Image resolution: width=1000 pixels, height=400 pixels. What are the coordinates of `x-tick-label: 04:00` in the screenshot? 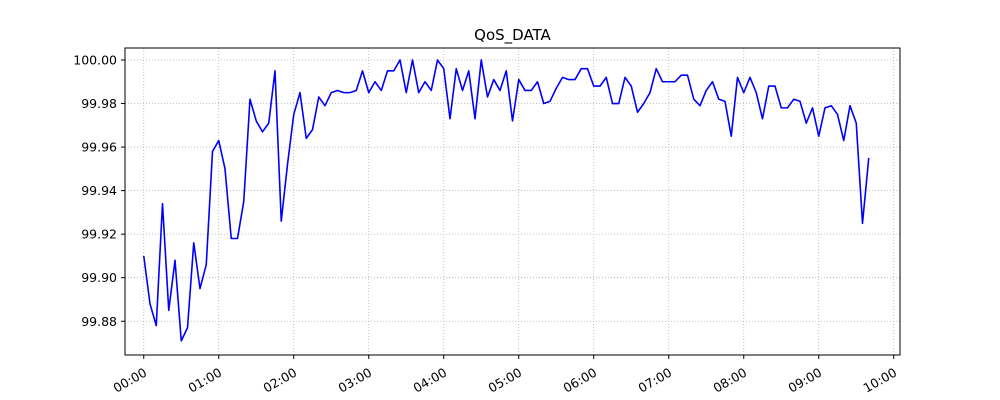 It's located at (430, 380).